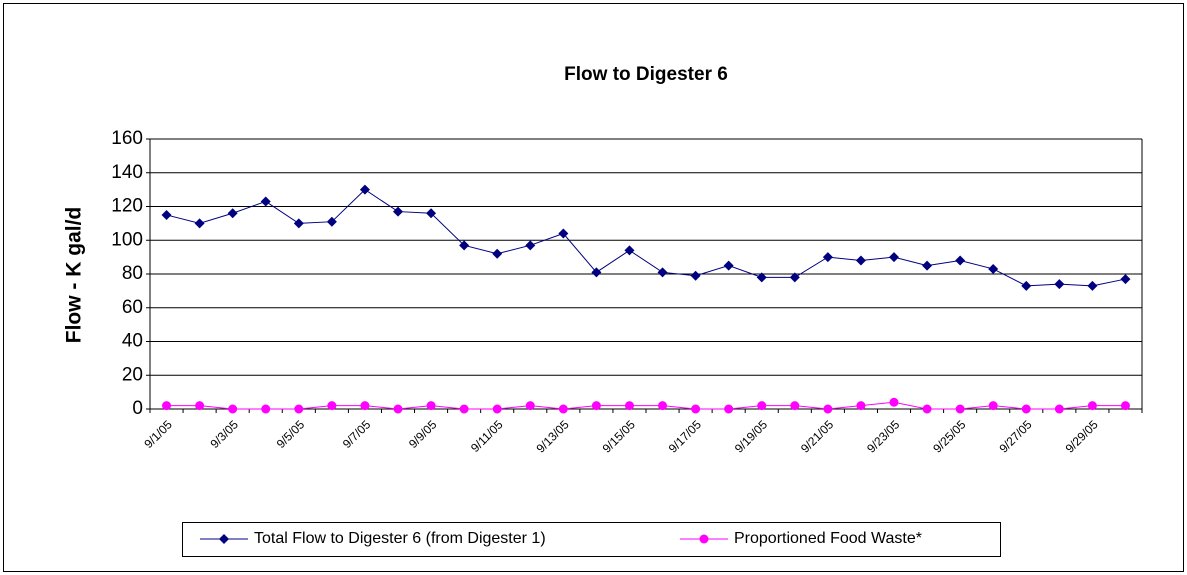  What do you see at coordinates (132, 307) in the screenshot?
I see `y-tick-label: 60` at bounding box center [132, 307].